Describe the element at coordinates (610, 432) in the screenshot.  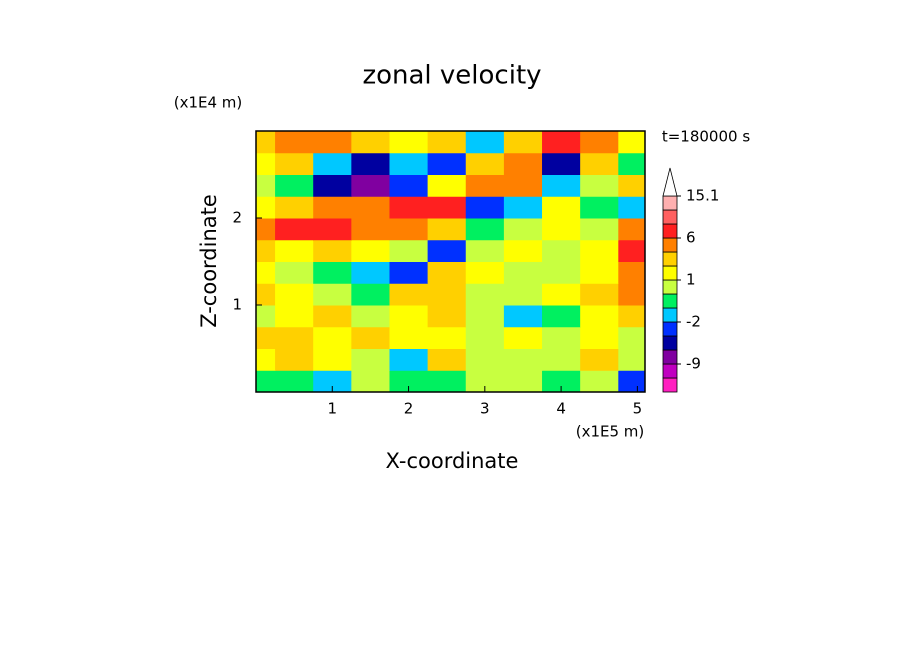
I see `x-unit: (x1E5 m)` at that location.